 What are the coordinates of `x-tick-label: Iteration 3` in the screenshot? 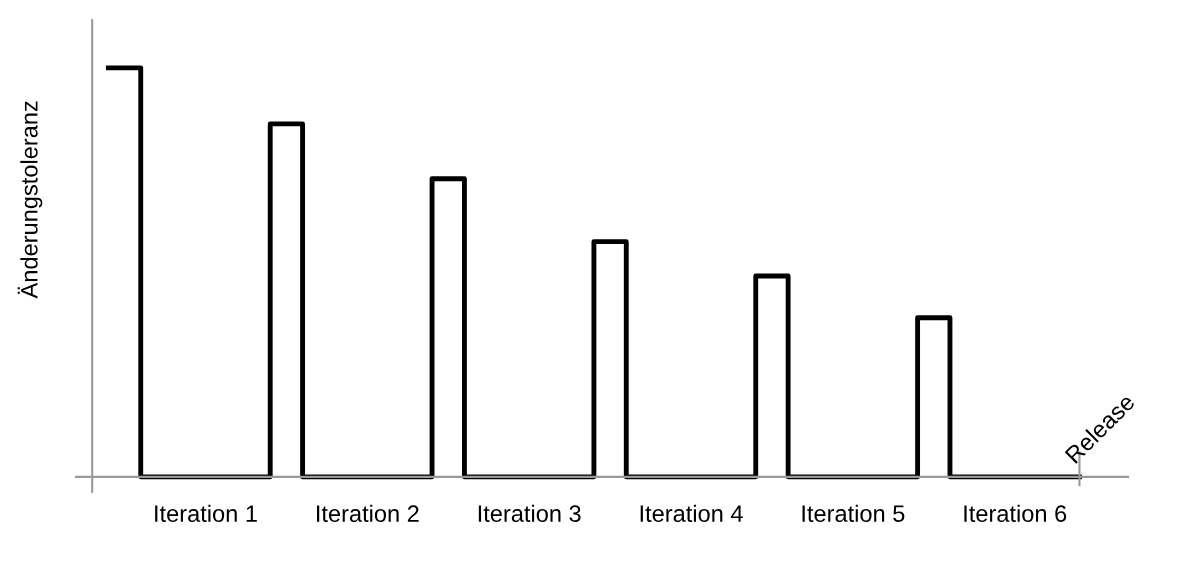 It's located at (529, 513).